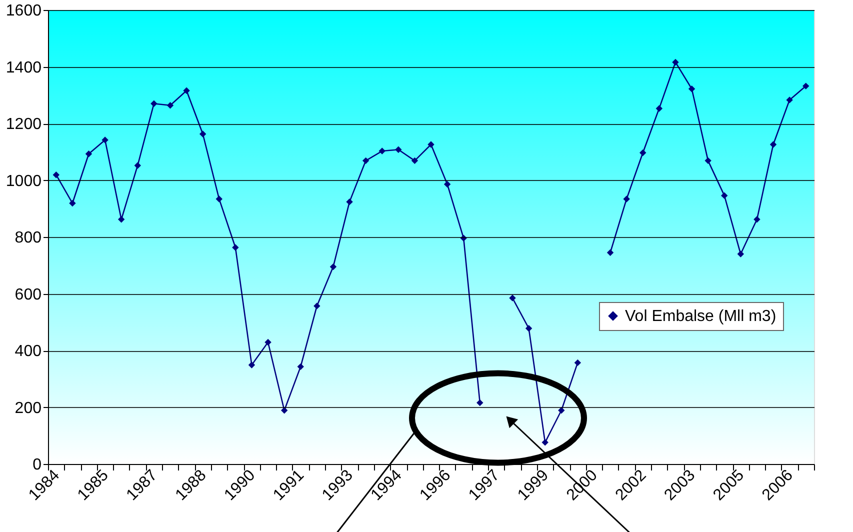 This screenshot has height=532, width=853. I want to click on y-tick-label: 1000, so click(24, 181).